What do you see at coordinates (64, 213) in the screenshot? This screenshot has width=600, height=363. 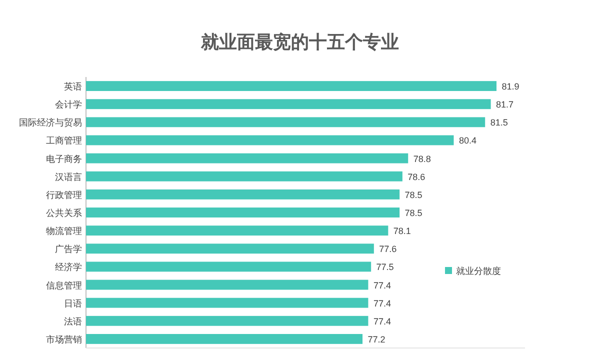 I see `y-tick-label: 公共关系` at bounding box center [64, 213].